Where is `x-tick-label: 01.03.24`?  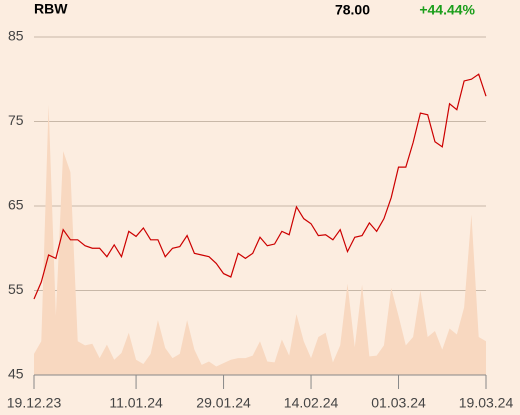 x-tick-label: 01.03.24 is located at coordinates (398, 403).